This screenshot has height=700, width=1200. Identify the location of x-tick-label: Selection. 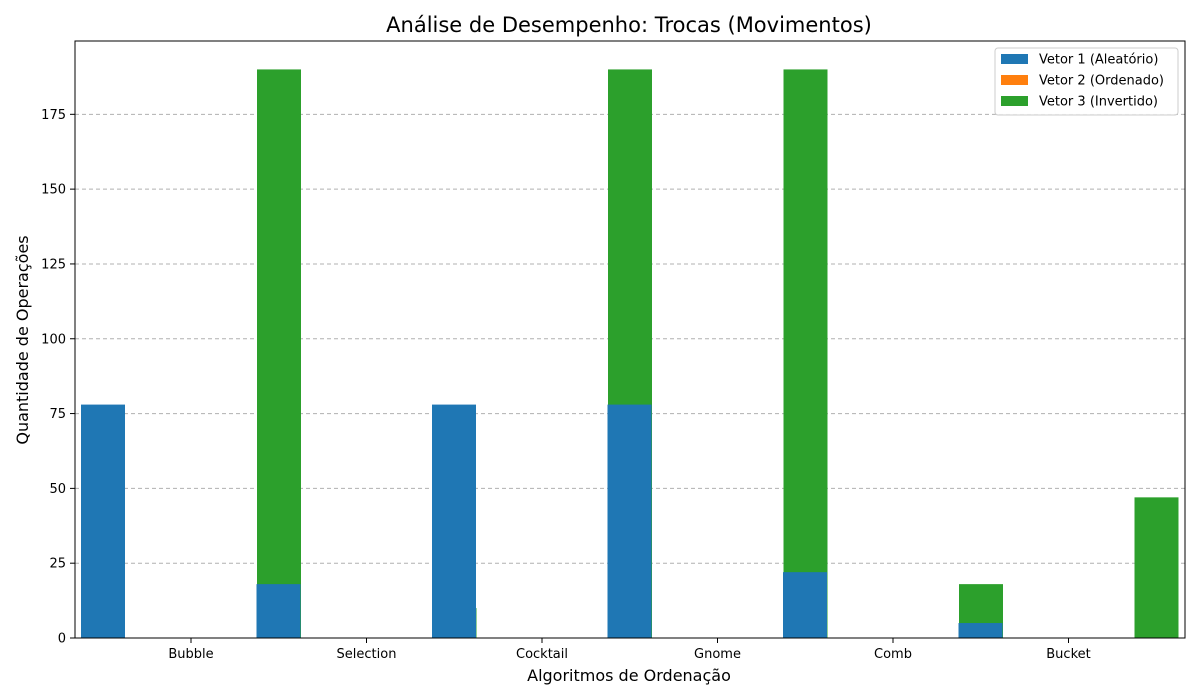
(367, 654).